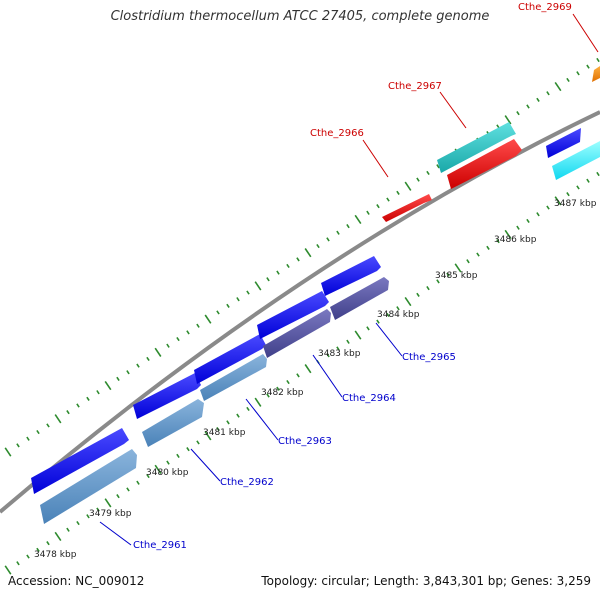 This screenshot has width=600, height=600. What do you see at coordinates (55, 555) in the screenshot?
I see `tick-label: 3478 kbp` at bounding box center [55, 555].